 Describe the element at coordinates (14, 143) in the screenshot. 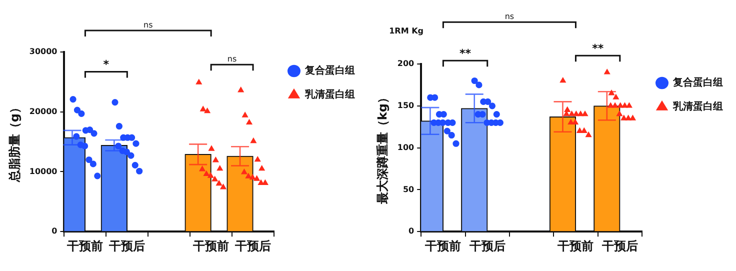

I see `y-axis-title: 总脂肪量（g）` at that location.